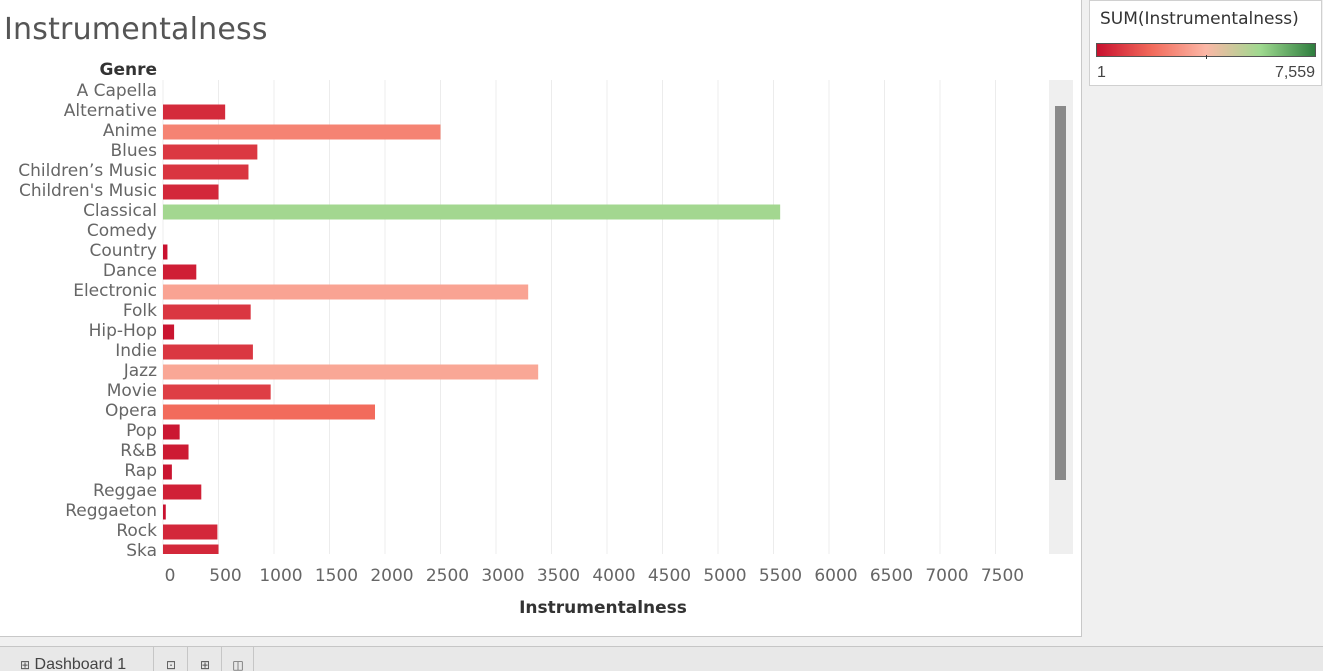  What do you see at coordinates (125, 491) in the screenshot?
I see `category-label: Reggae` at bounding box center [125, 491].